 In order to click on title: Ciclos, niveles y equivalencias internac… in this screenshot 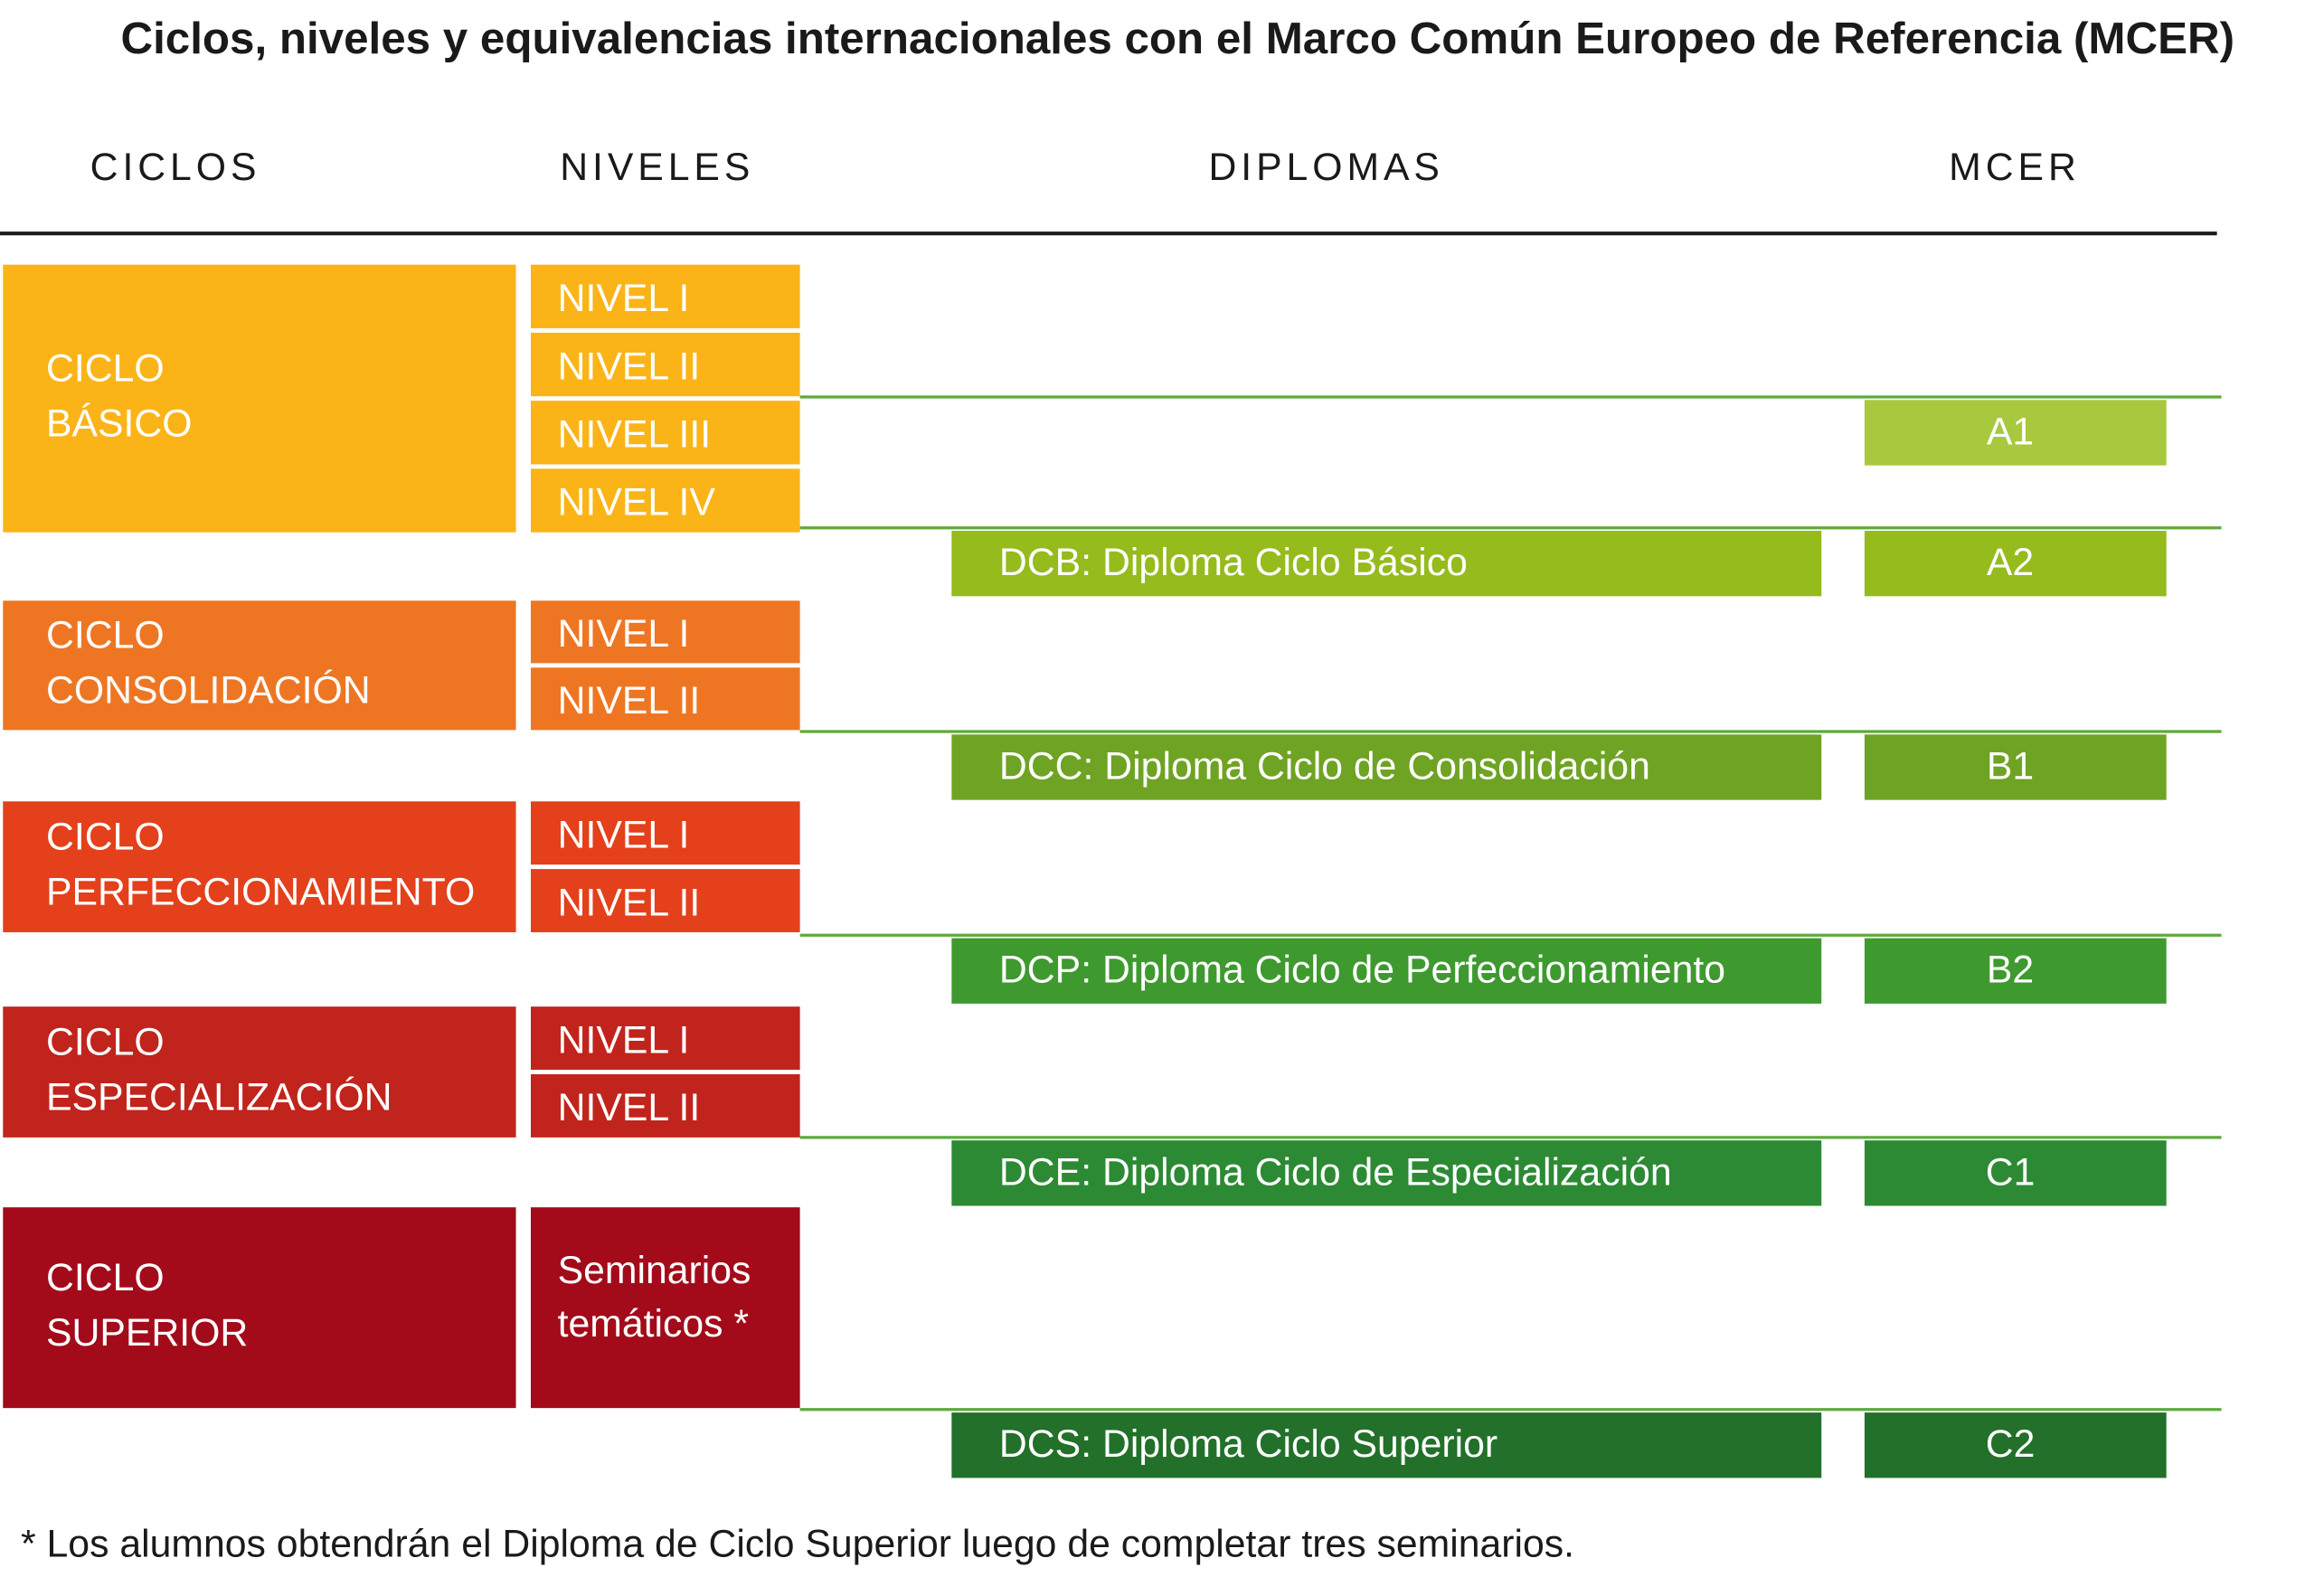, I will do `click(1177, 39)`.